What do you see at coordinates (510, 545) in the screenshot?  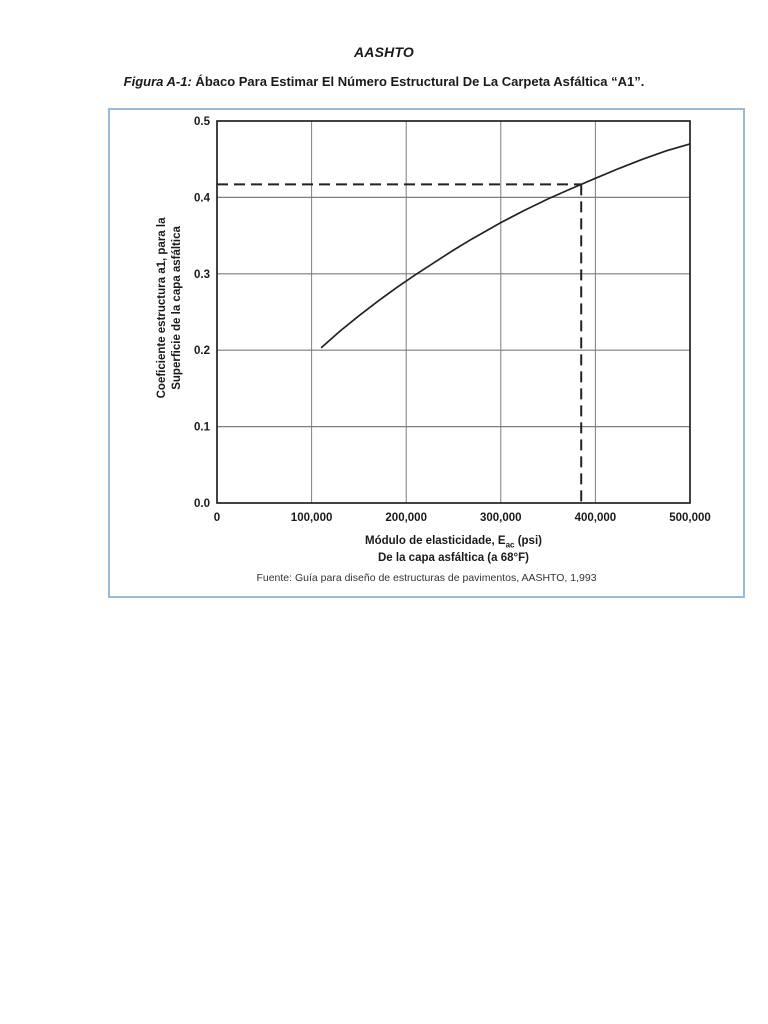 I see `x-axis-label-subscript: ac` at bounding box center [510, 545].